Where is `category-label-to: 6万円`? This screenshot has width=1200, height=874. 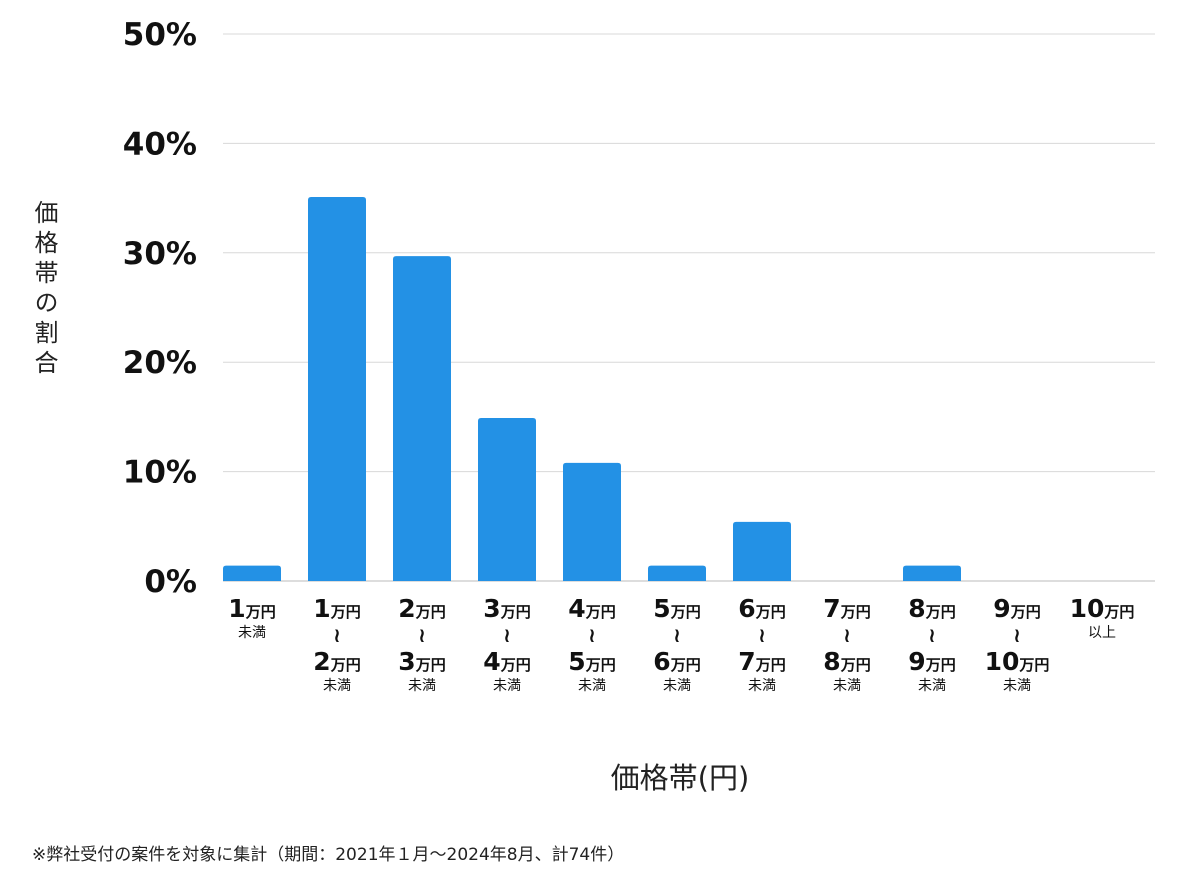 category-label-to: 6万円 is located at coordinates (676, 661).